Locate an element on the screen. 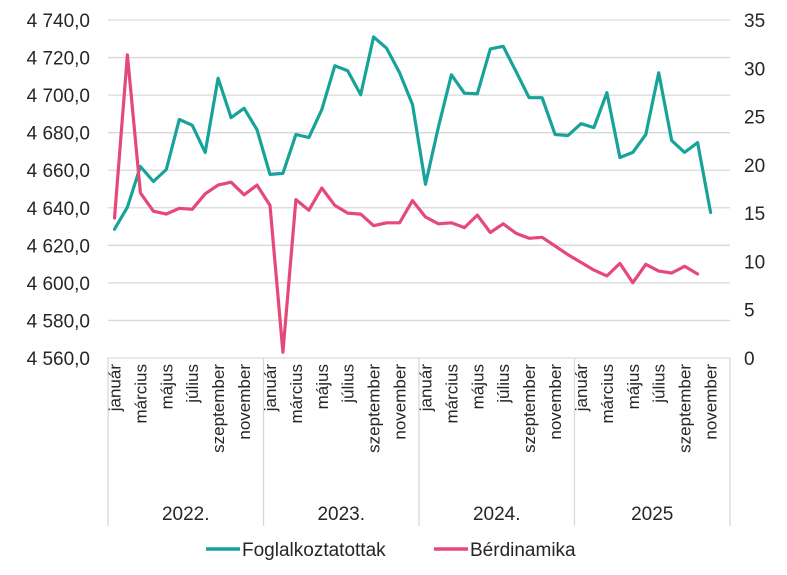  year-label: 2023. is located at coordinates (341, 514).